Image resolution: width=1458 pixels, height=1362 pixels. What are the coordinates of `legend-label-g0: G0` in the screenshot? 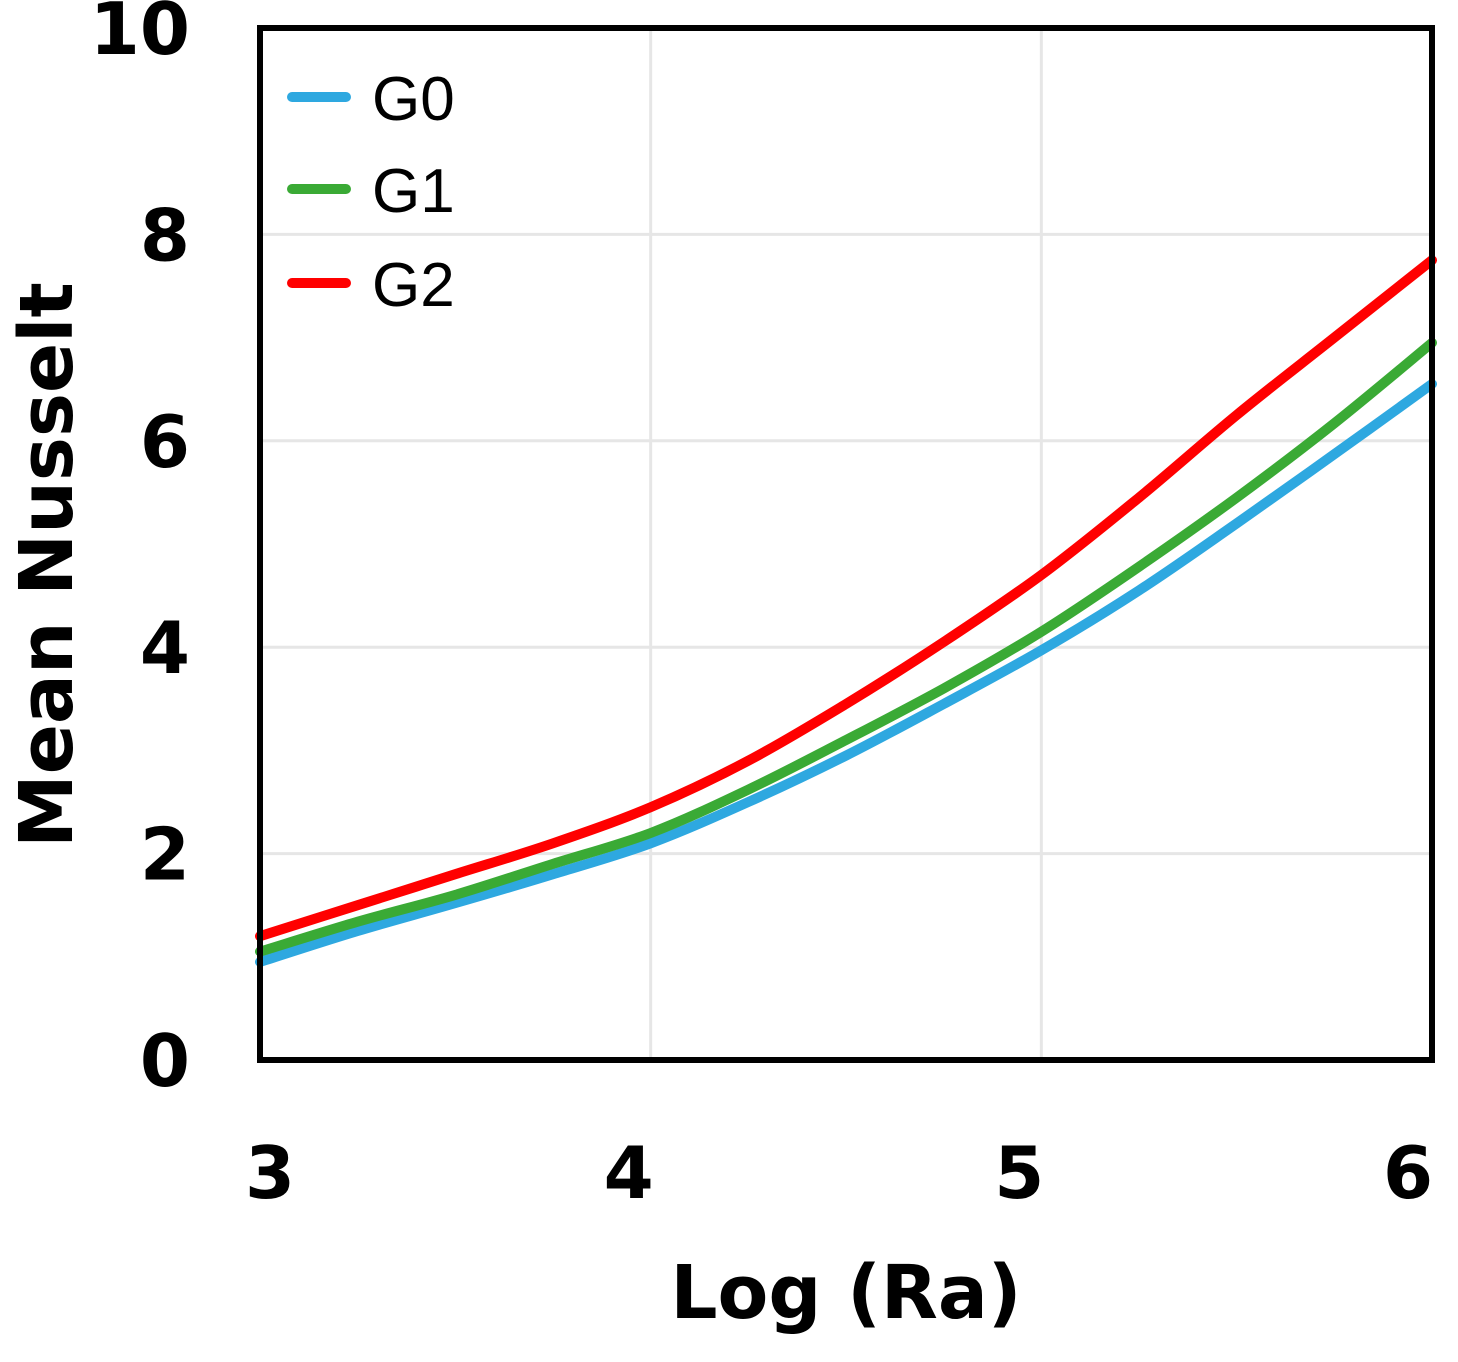 It's located at (413, 99).